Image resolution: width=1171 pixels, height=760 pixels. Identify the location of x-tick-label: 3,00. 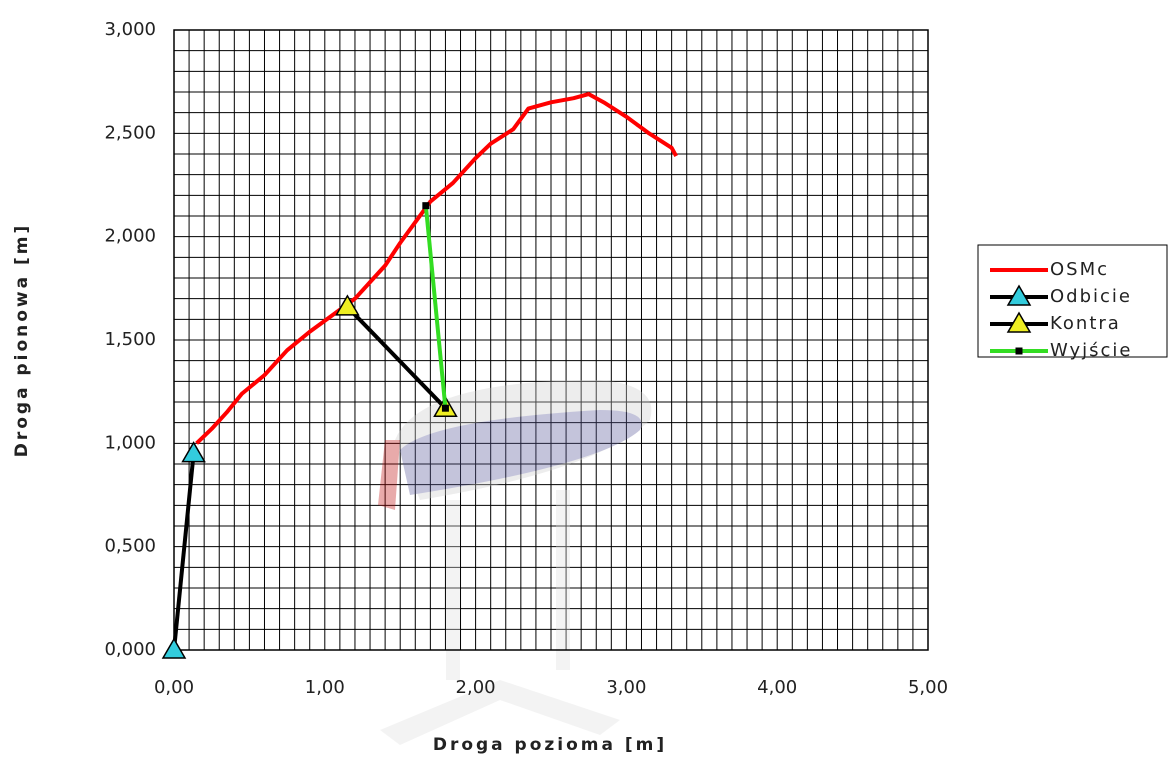
(626, 687).